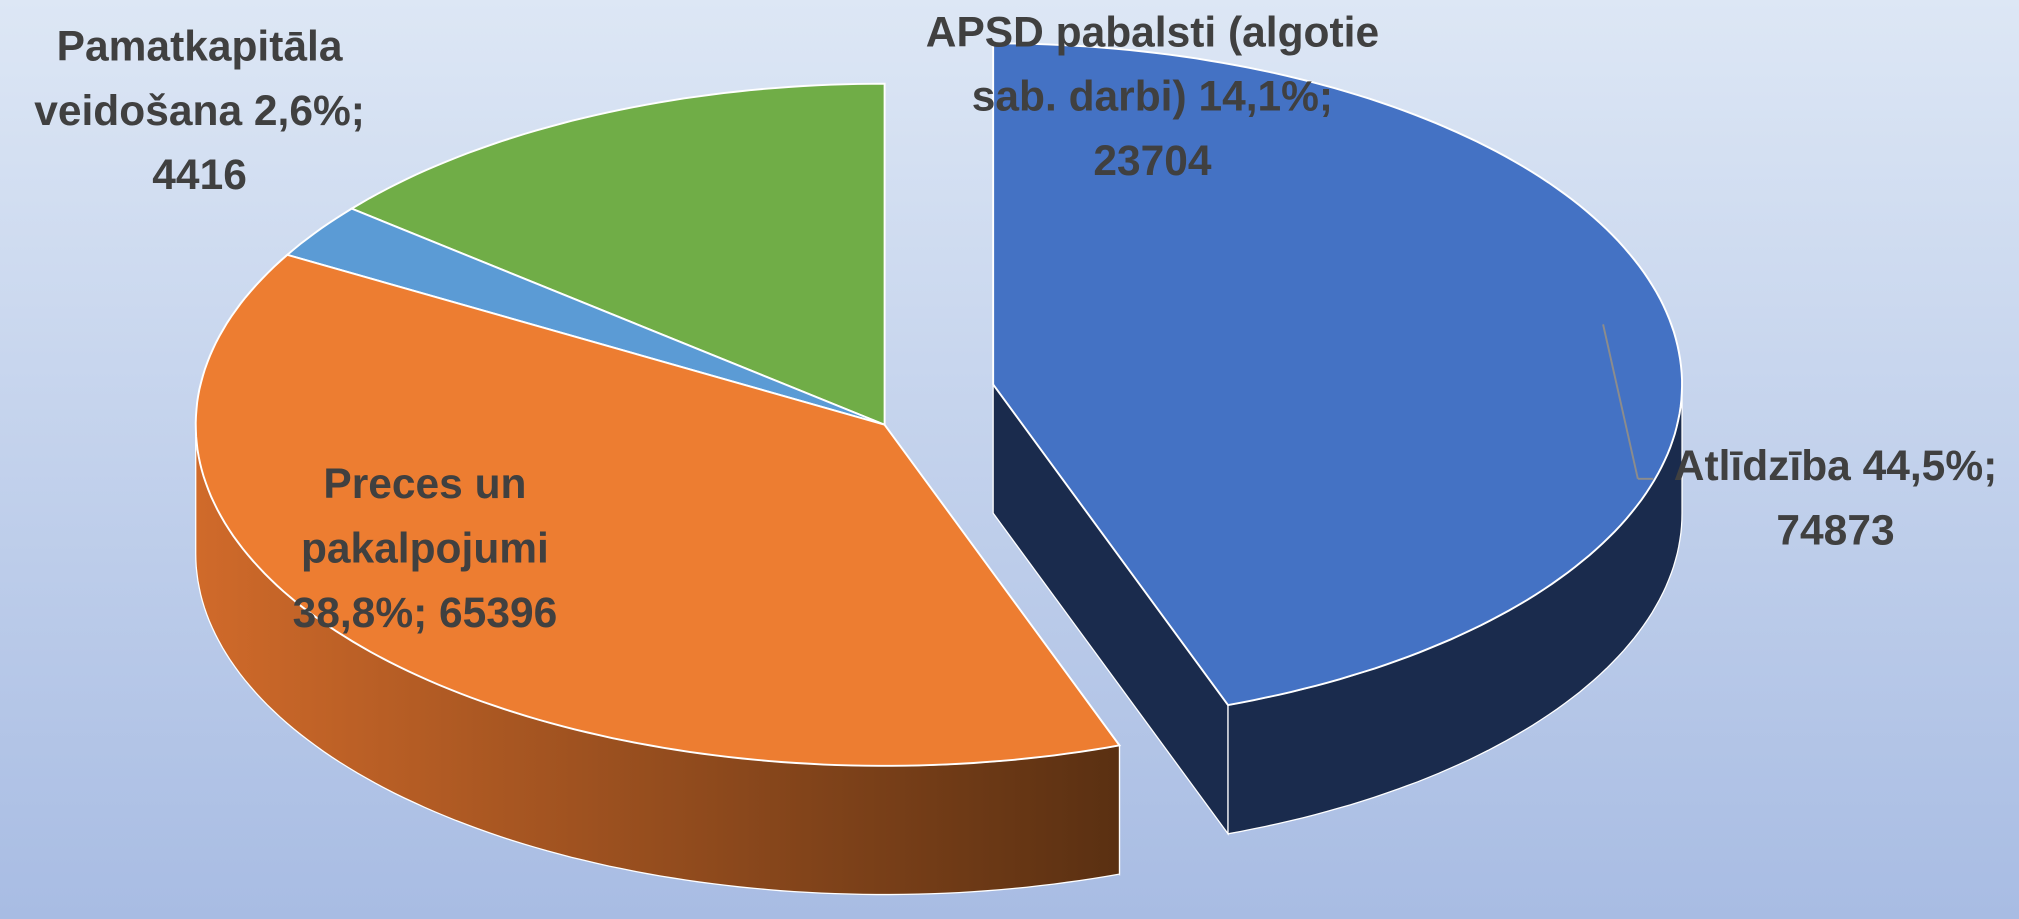 This screenshot has height=919, width=2019. Describe the element at coordinates (424, 515) in the screenshot. I see `category-label: Preces un pakalpojumi` at that location.